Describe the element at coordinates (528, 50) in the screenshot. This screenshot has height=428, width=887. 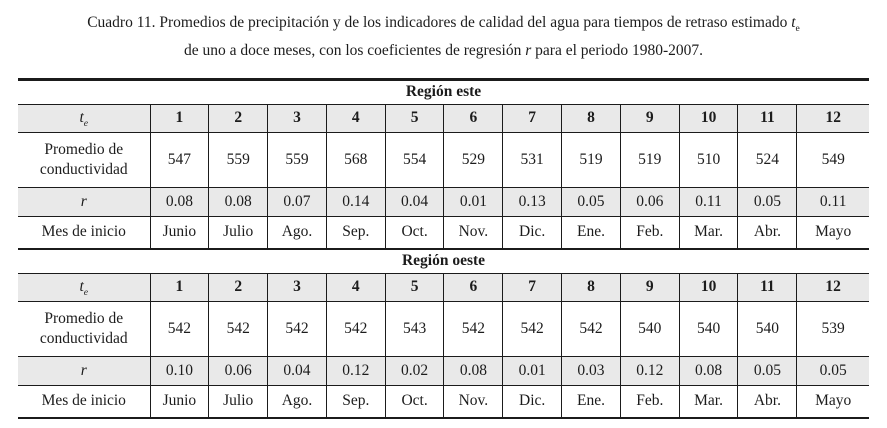
I see `r-symbol: r` at that location.